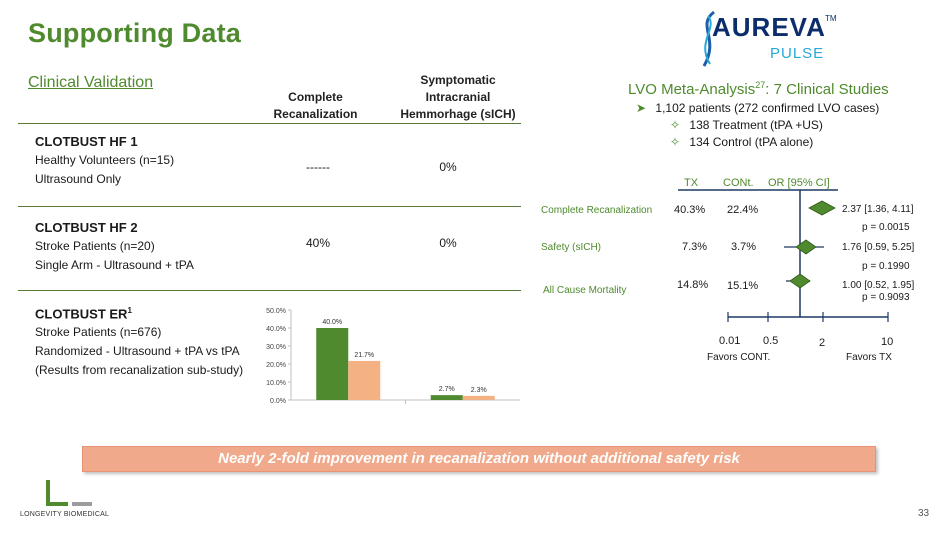 The height and width of the screenshot is (534, 950). I want to click on study-line: Healthy Volunteers (n=15), so click(105, 160).